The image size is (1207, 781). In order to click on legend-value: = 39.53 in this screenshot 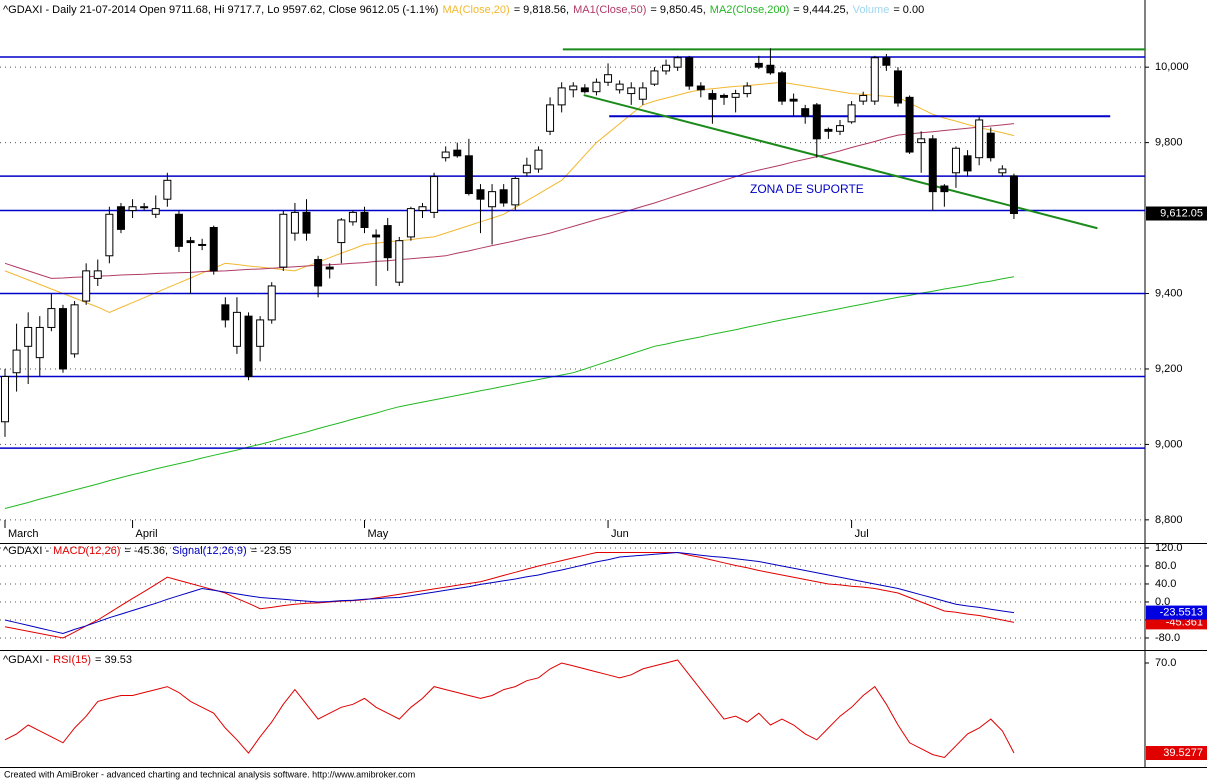, I will do `click(113, 660)`.